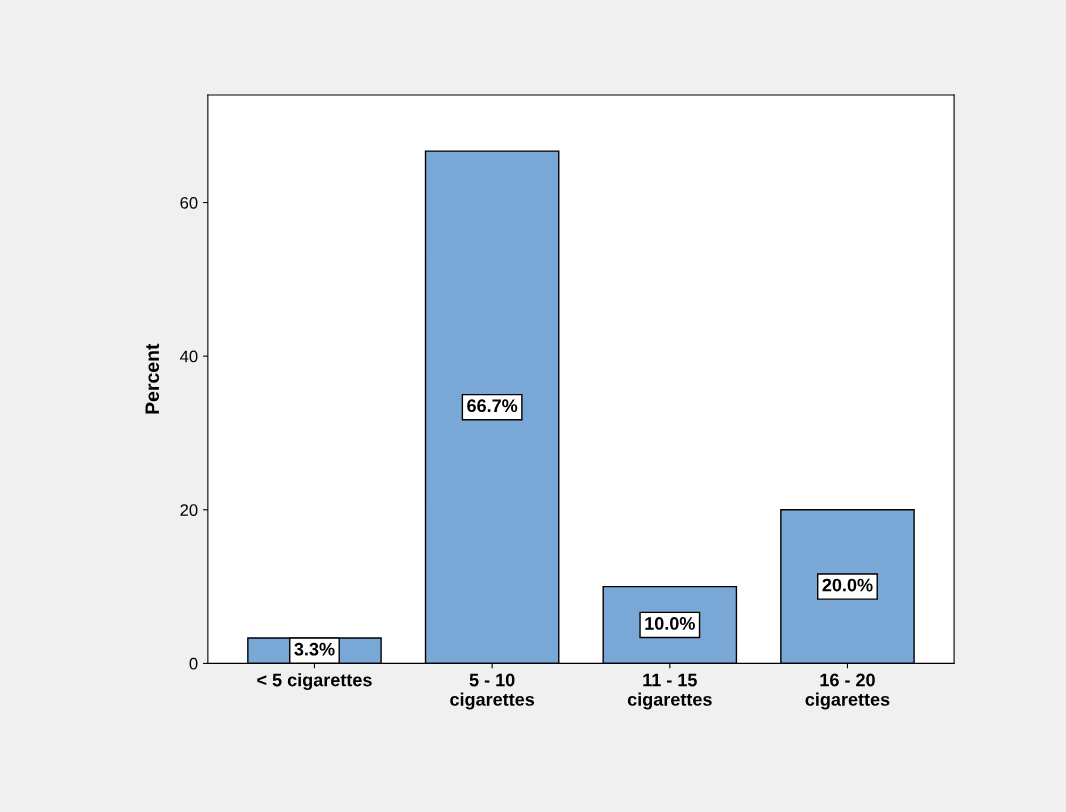 Image resolution: width=1066 pixels, height=812 pixels. What do you see at coordinates (189, 510) in the screenshot?
I see `y-tick-label: 20` at bounding box center [189, 510].